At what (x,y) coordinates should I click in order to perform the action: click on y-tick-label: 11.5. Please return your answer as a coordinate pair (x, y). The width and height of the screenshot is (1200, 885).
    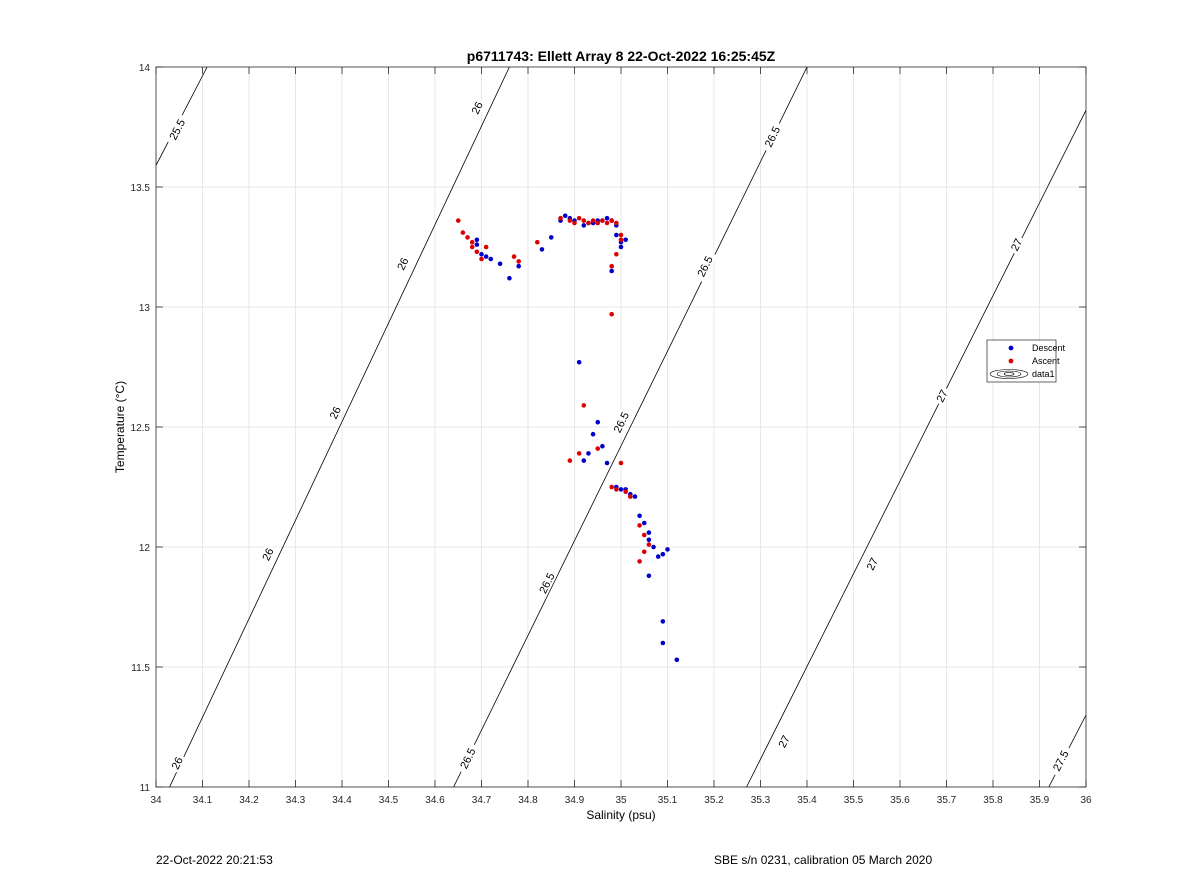
    Looking at the image, I should click on (140, 668).